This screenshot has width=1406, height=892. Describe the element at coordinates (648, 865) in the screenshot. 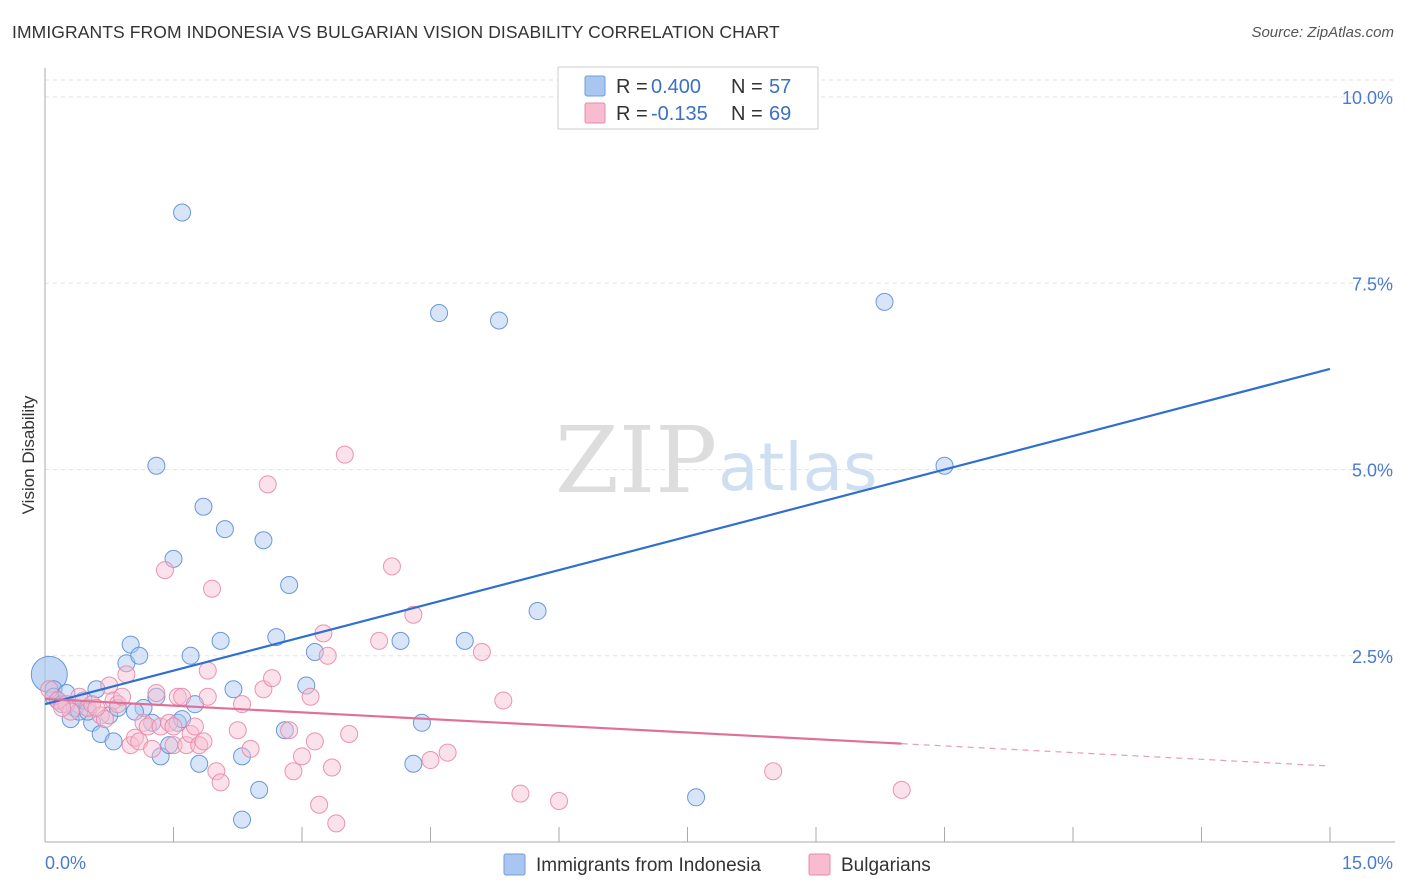

I see `bottom-legend-label-indonesia: Immigrants from Indonesia` at that location.